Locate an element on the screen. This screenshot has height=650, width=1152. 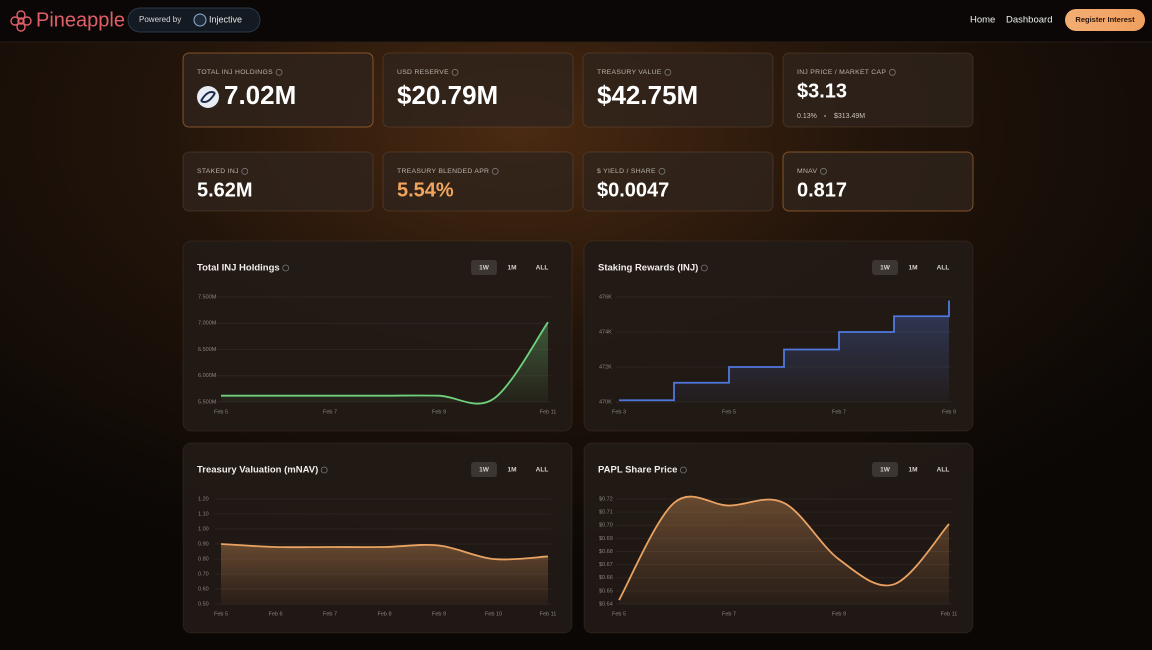
cta-button: Register Interest is located at coordinates (1105, 20).